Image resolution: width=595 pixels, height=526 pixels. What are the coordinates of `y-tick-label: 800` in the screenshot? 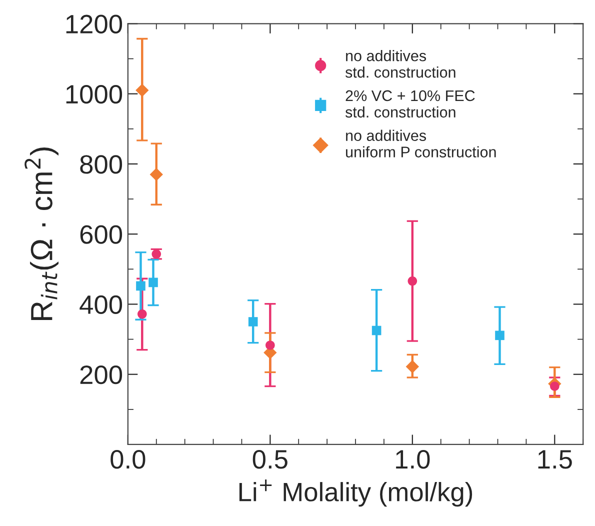 It's located at (101, 164).